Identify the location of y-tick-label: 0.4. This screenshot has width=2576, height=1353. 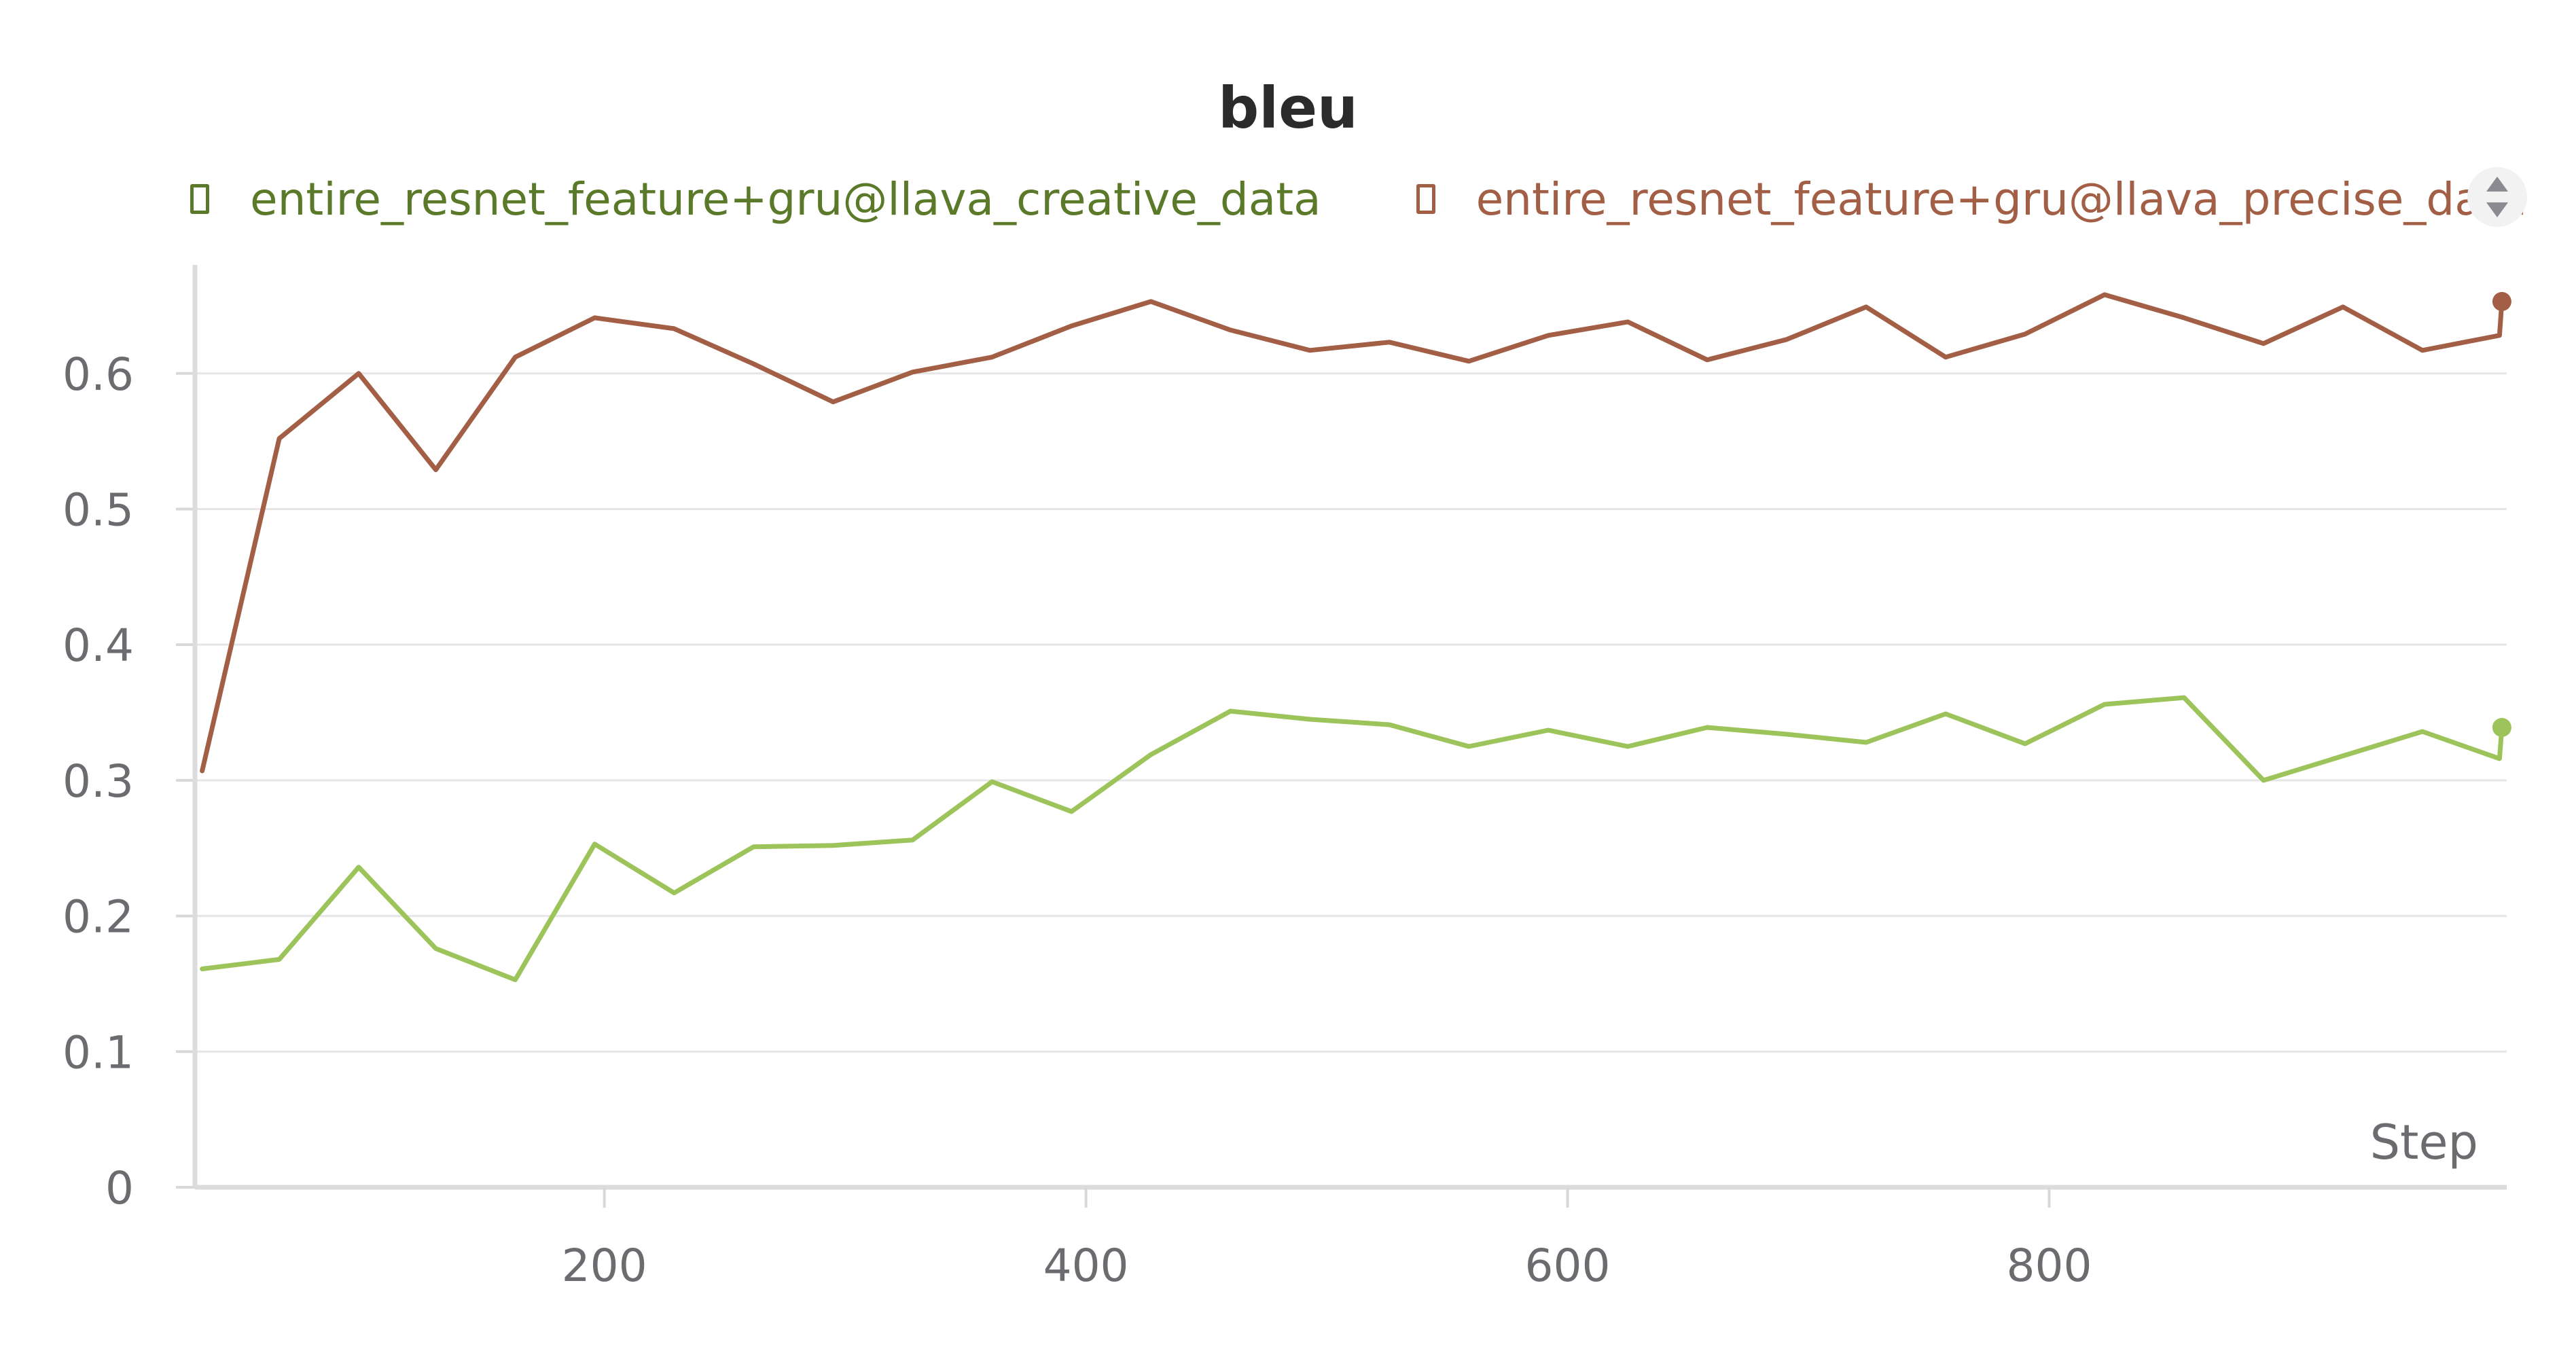
(98, 645).